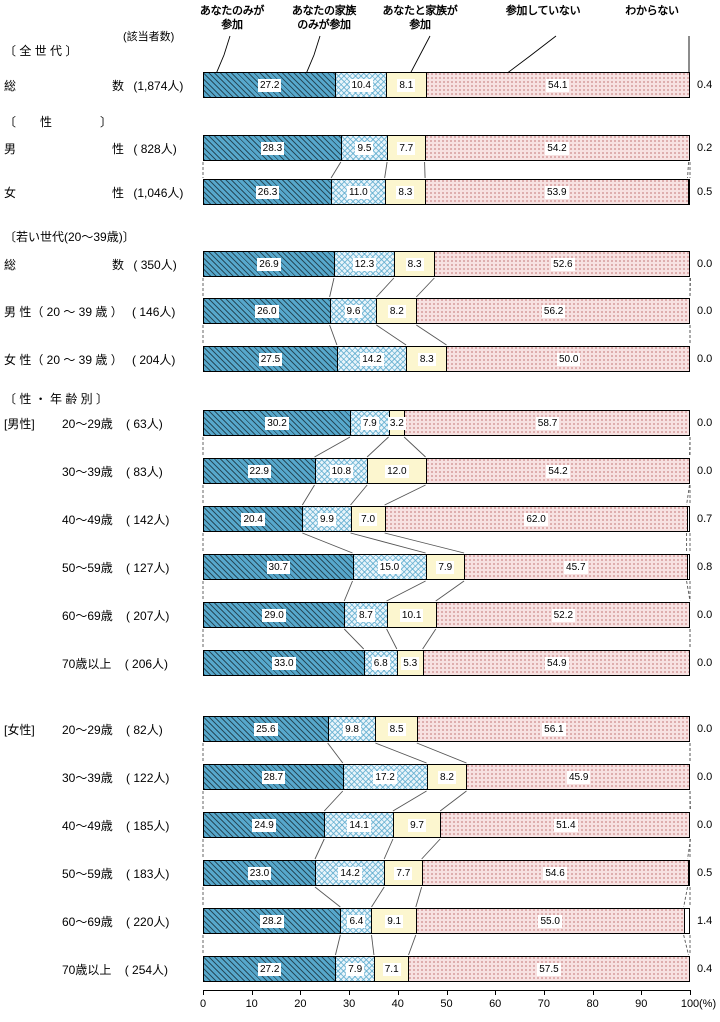  I want to click on bar-segment-1: 28.2, so click(273, 921).